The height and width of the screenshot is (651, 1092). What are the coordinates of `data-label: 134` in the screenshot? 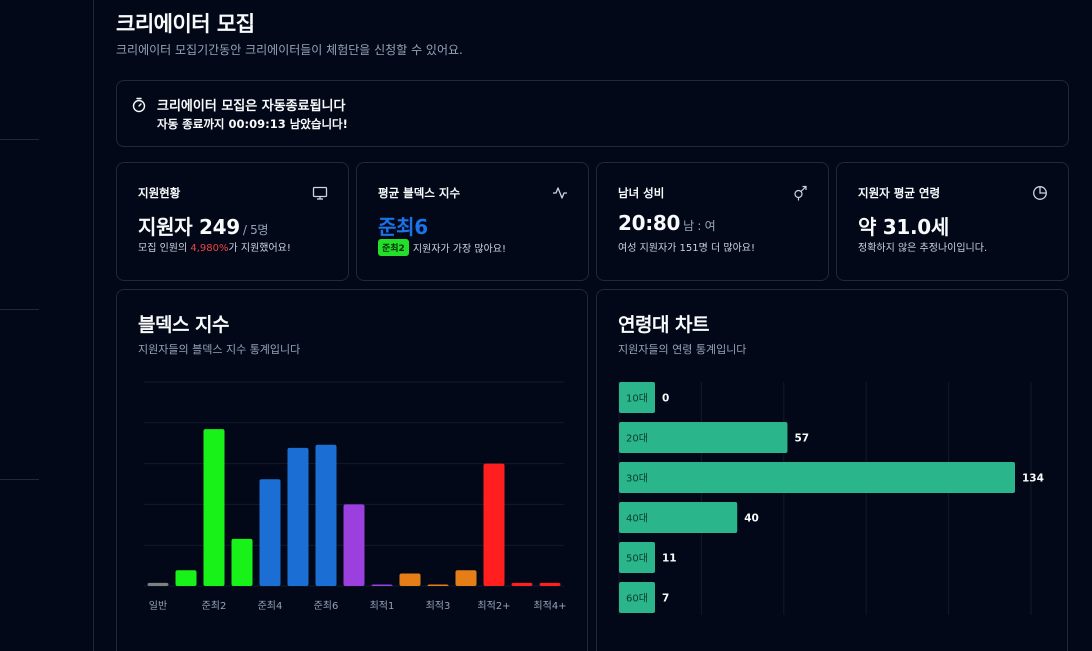 It's located at (1033, 479).